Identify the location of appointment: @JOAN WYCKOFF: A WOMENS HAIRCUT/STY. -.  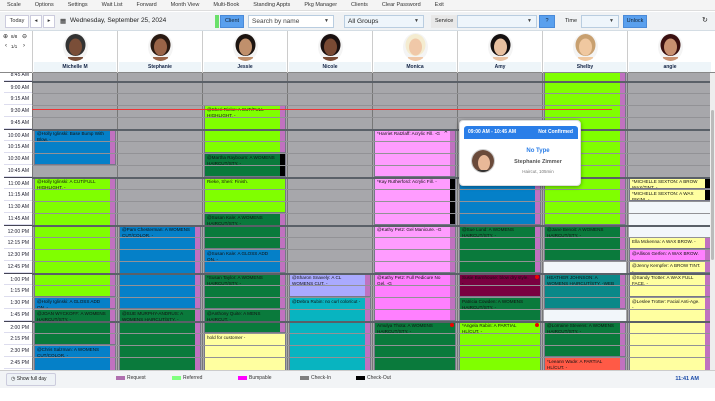
(75, 327).